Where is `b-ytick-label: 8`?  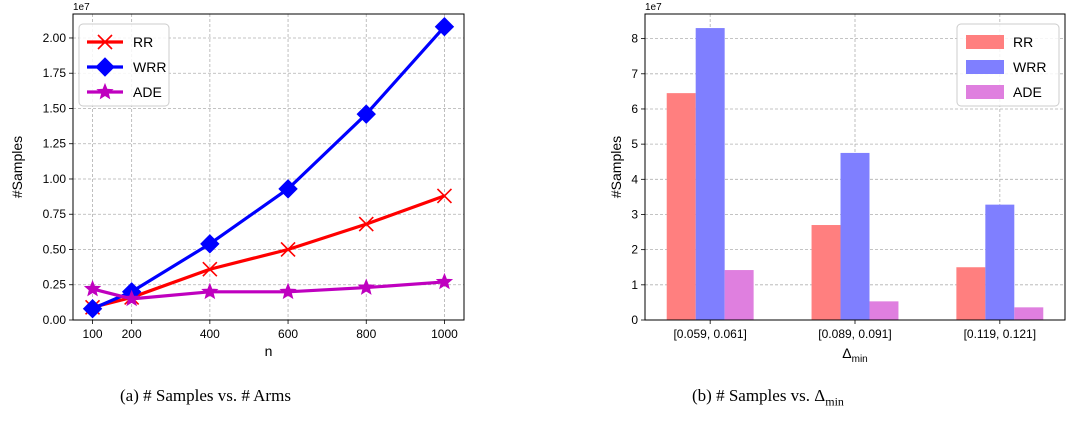 b-ytick-label: 8 is located at coordinates (634, 39).